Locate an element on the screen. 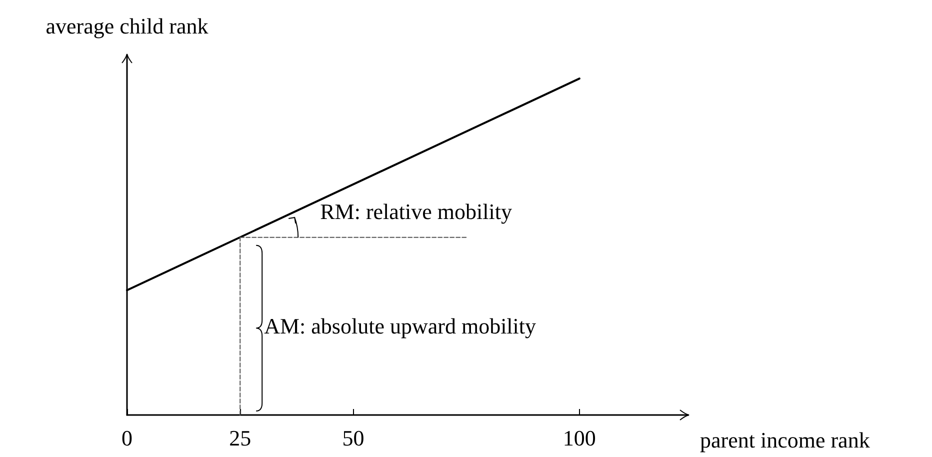  x-tick-label: 50 is located at coordinates (353, 438).